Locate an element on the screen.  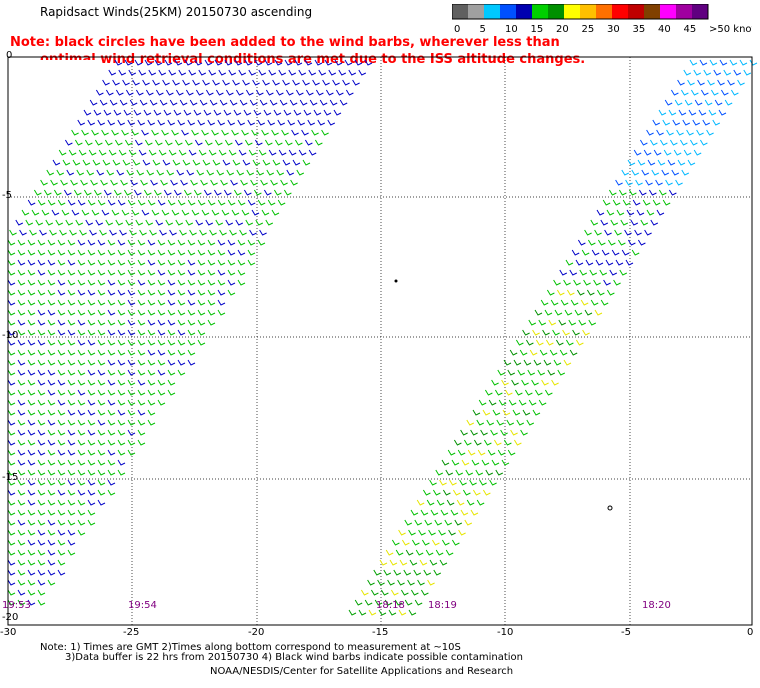
x-tick-label: -20 is located at coordinates (256, 632).